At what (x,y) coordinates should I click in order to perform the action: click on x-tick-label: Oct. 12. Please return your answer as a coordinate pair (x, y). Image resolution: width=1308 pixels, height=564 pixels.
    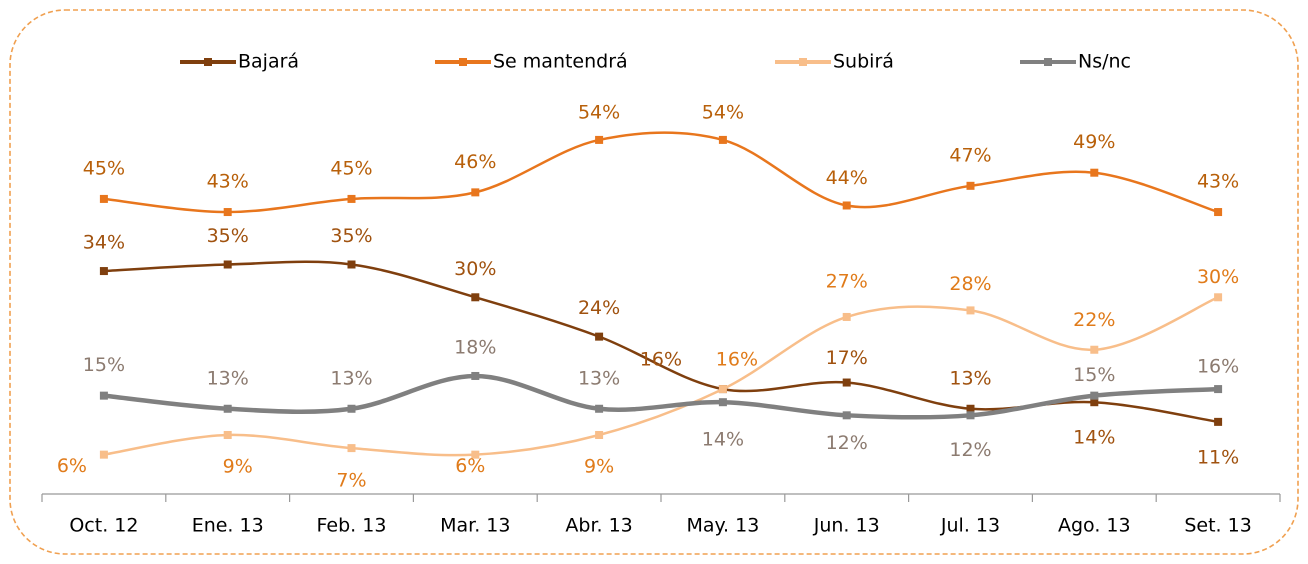
    Looking at the image, I should click on (103, 526).